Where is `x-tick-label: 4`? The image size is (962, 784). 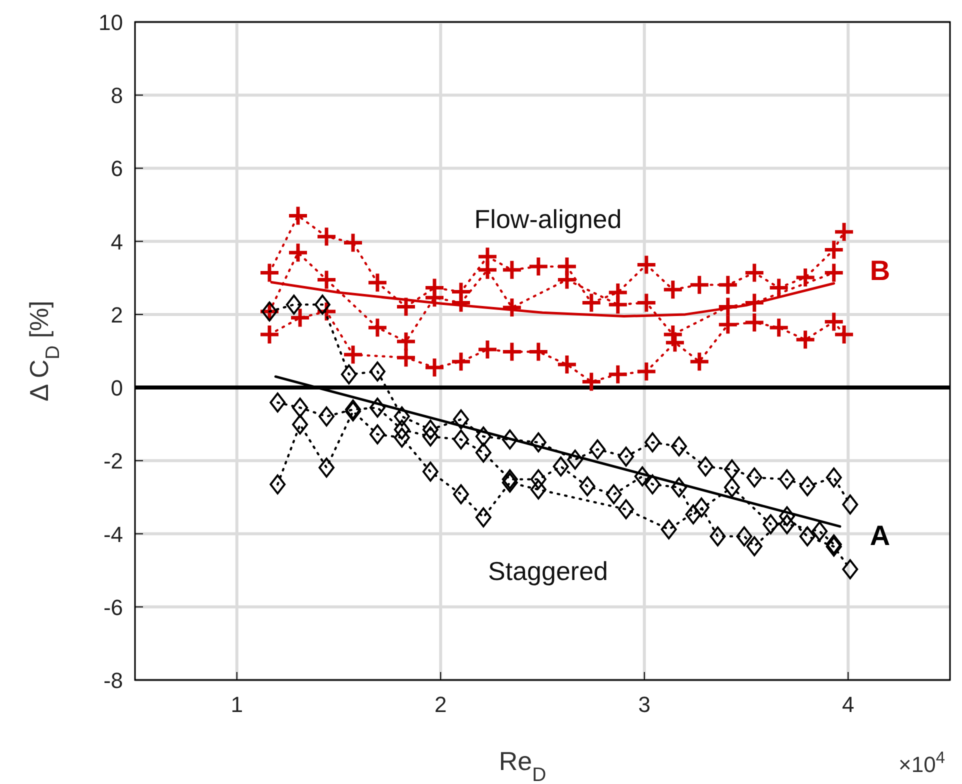 x-tick-label: 4 is located at coordinates (848, 704).